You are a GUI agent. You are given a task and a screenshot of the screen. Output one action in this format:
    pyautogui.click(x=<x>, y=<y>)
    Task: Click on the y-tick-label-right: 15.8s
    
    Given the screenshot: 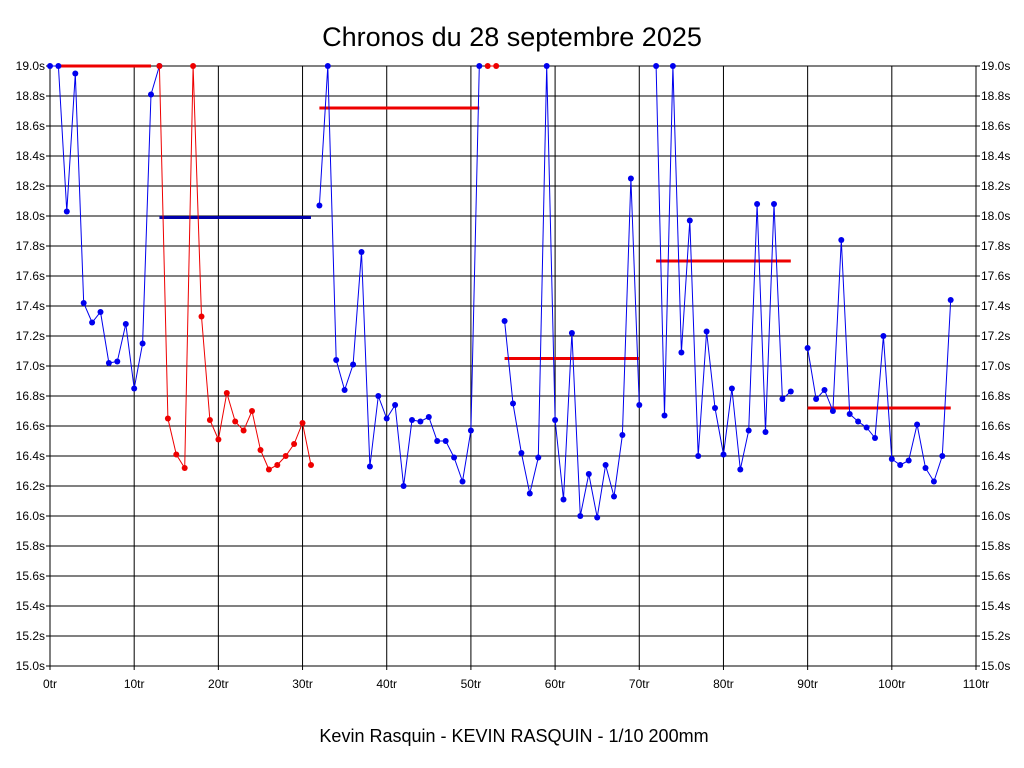 What is the action you would take?
    pyautogui.click(x=995, y=546)
    